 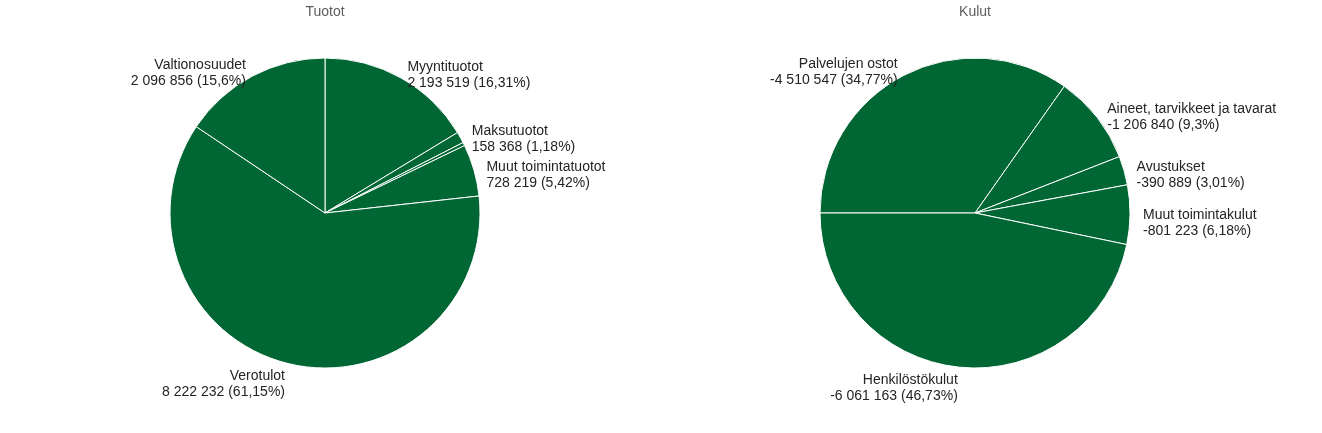 What do you see at coordinates (1197, 229) in the screenshot?
I see `data-label: -801 223 (6,18%)` at bounding box center [1197, 229].